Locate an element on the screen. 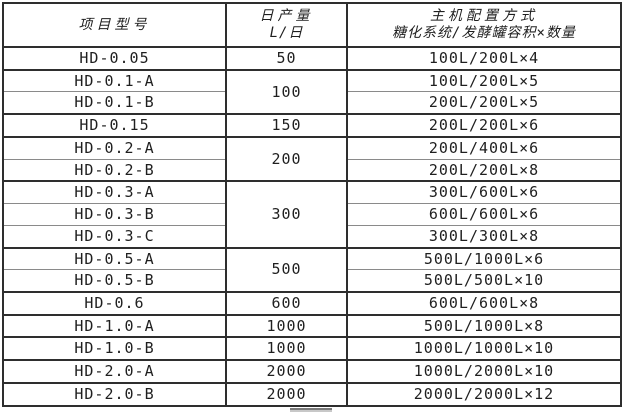 The image size is (623, 412). header-config-line2: 糖化系统/发酵罐容积×数量 is located at coordinates (484, 33).